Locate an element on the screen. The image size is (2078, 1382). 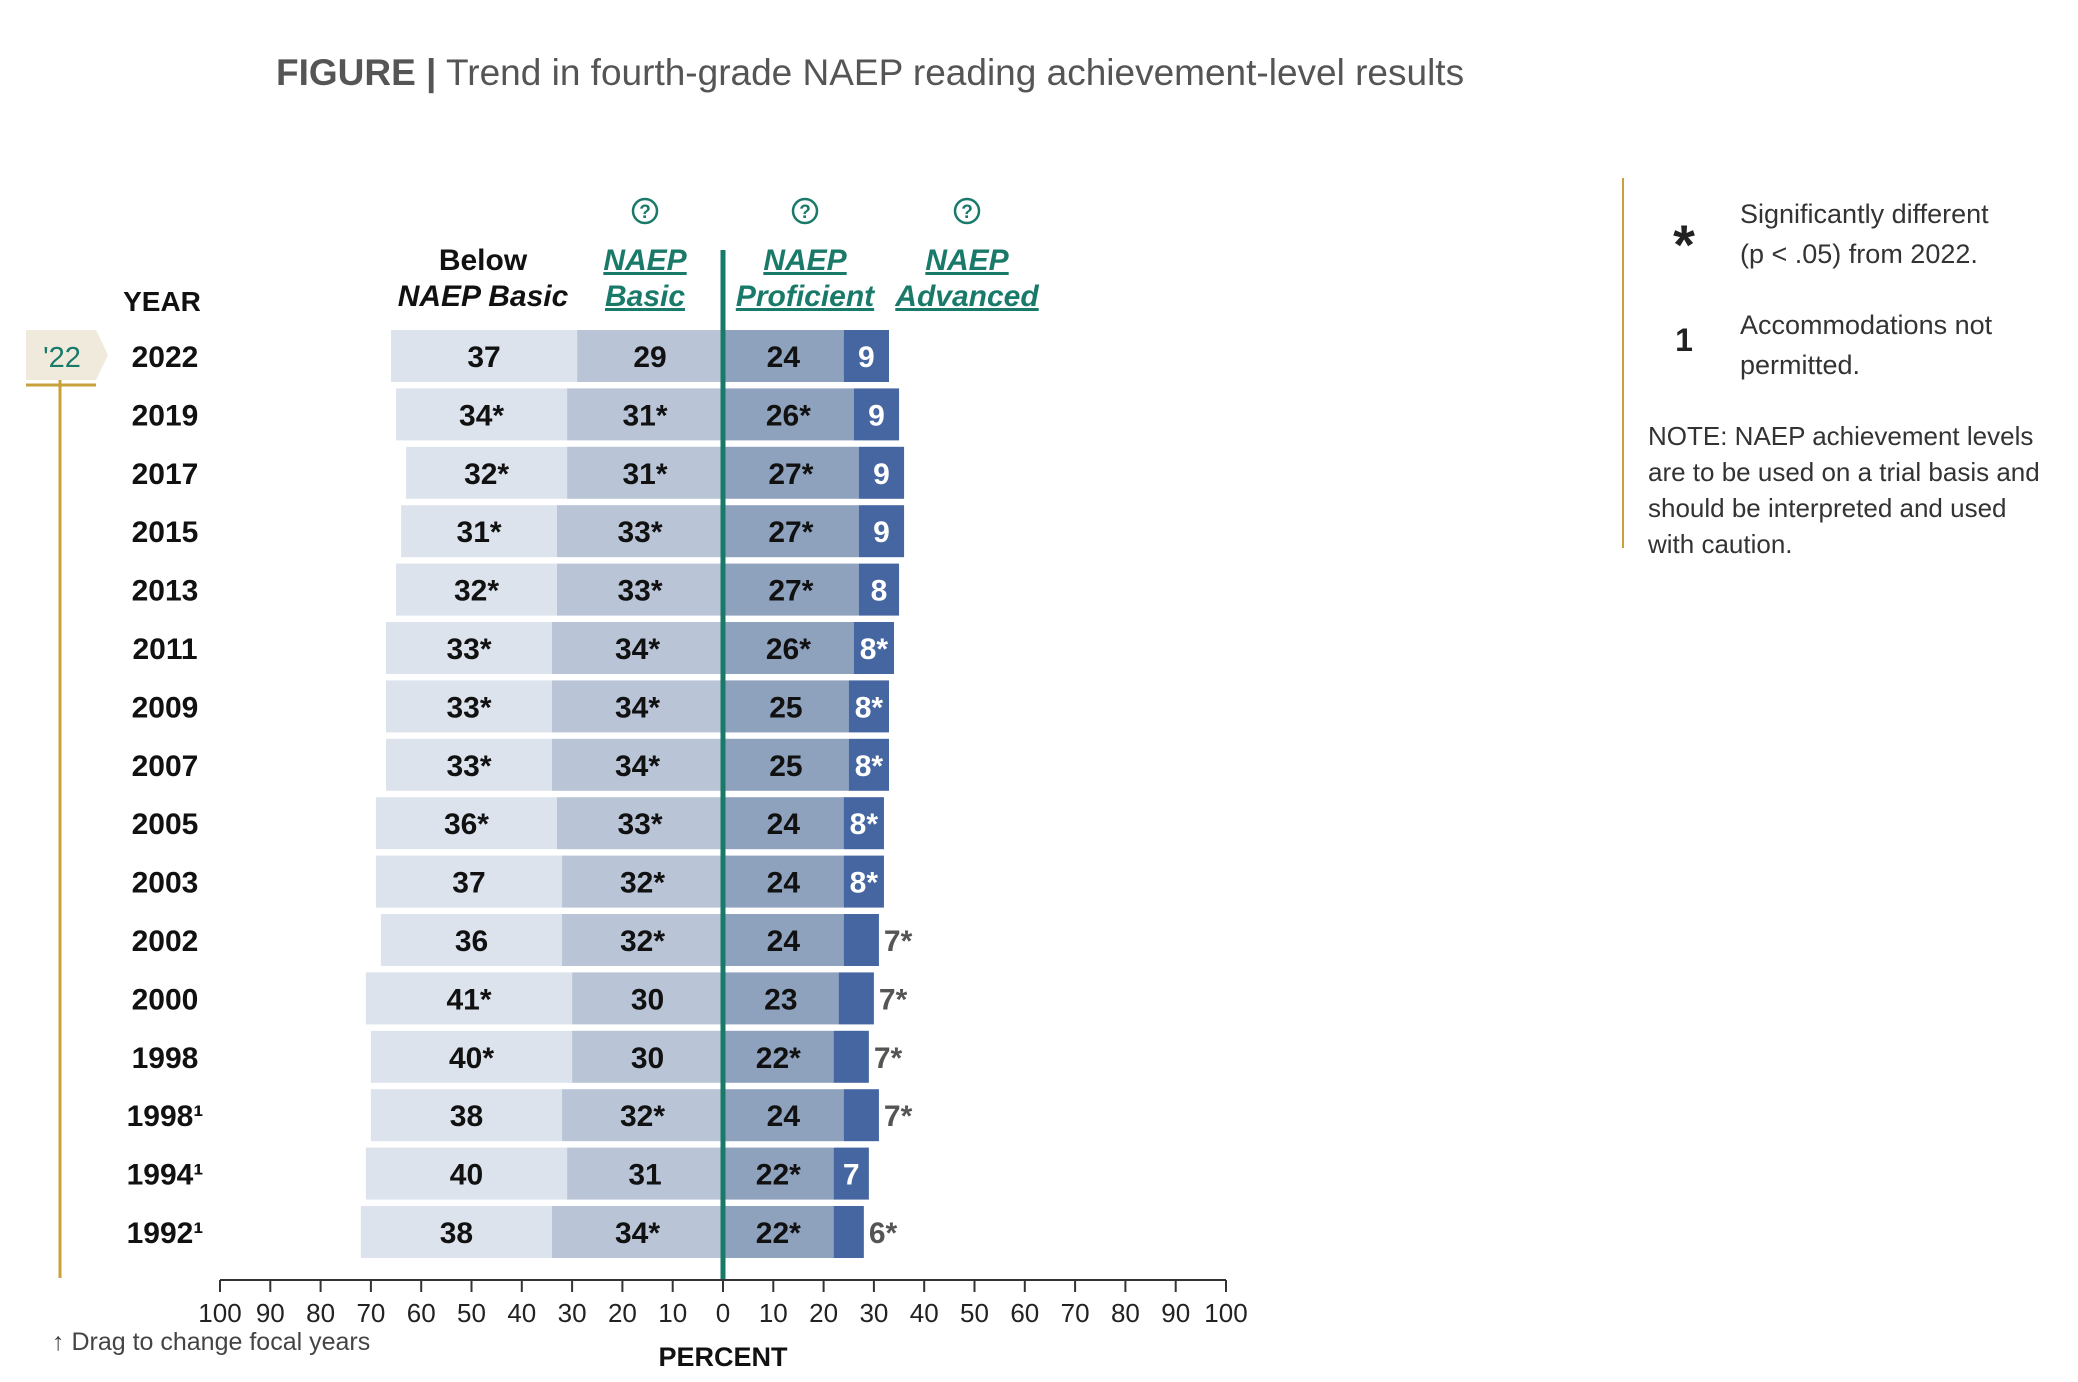
column-header-3-line2: Proficient is located at coordinates (806, 296).